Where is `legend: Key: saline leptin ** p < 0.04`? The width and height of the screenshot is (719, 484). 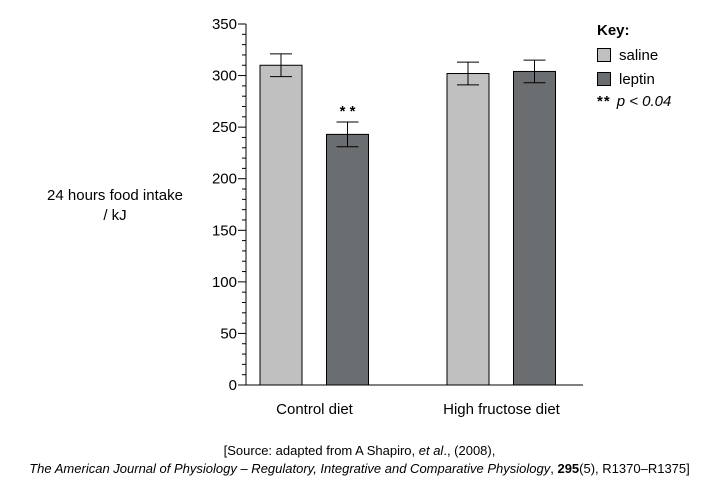 legend: Key: saline leptin ** p < 0.04 is located at coordinates (634, 67).